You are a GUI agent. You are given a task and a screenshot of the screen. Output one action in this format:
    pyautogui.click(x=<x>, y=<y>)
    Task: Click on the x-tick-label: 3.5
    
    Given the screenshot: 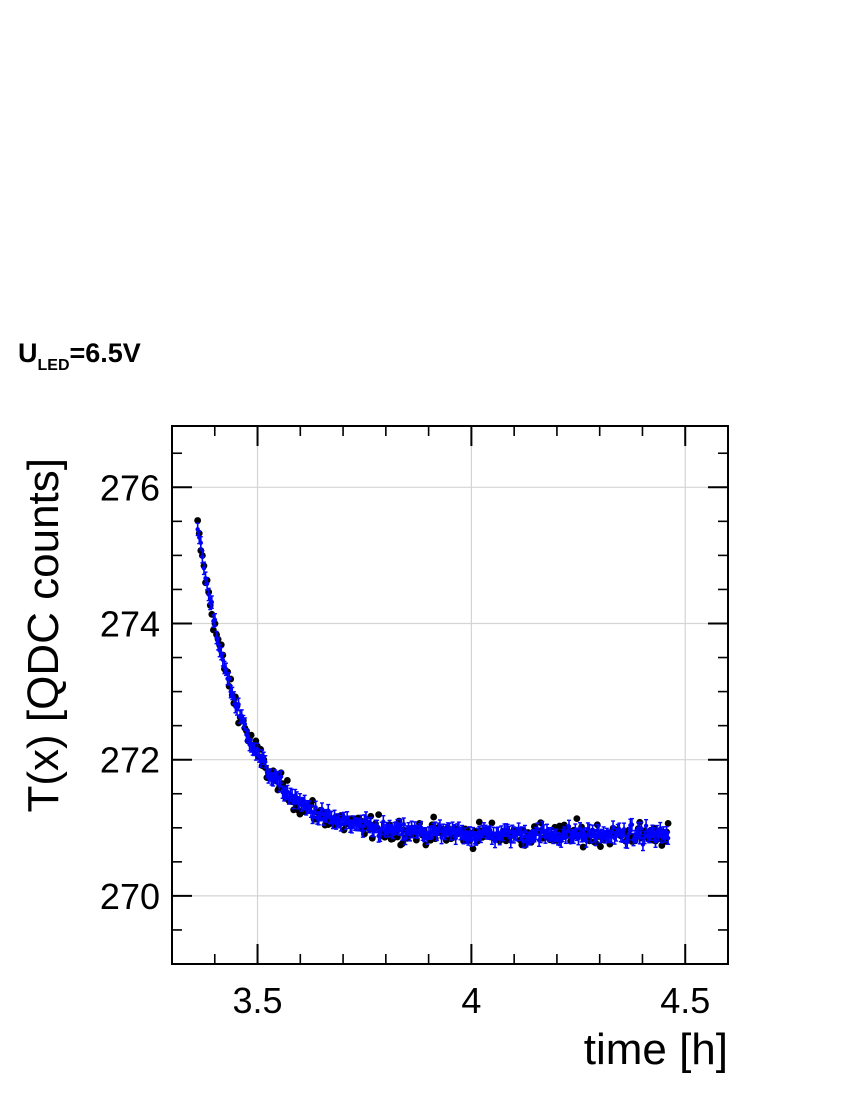 What is the action you would take?
    pyautogui.click(x=258, y=1000)
    